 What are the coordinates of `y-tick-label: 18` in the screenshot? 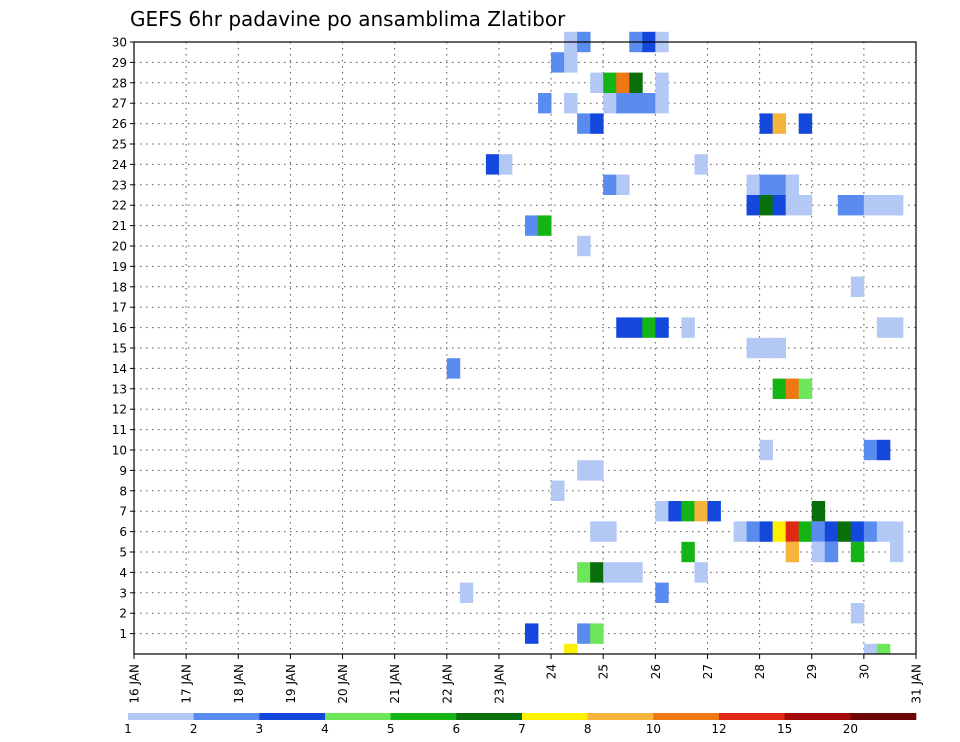 It's located at (119, 287).